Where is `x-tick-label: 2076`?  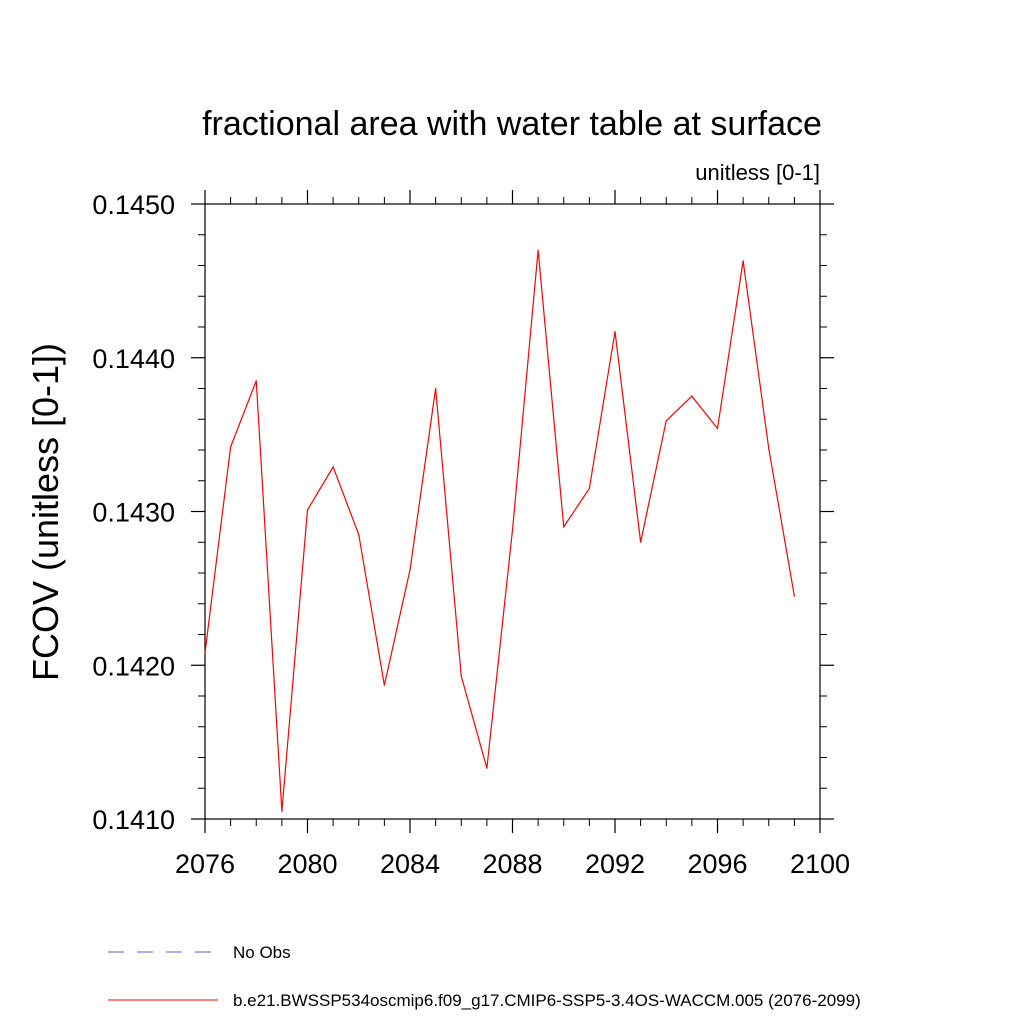 x-tick-label: 2076 is located at coordinates (205, 864).